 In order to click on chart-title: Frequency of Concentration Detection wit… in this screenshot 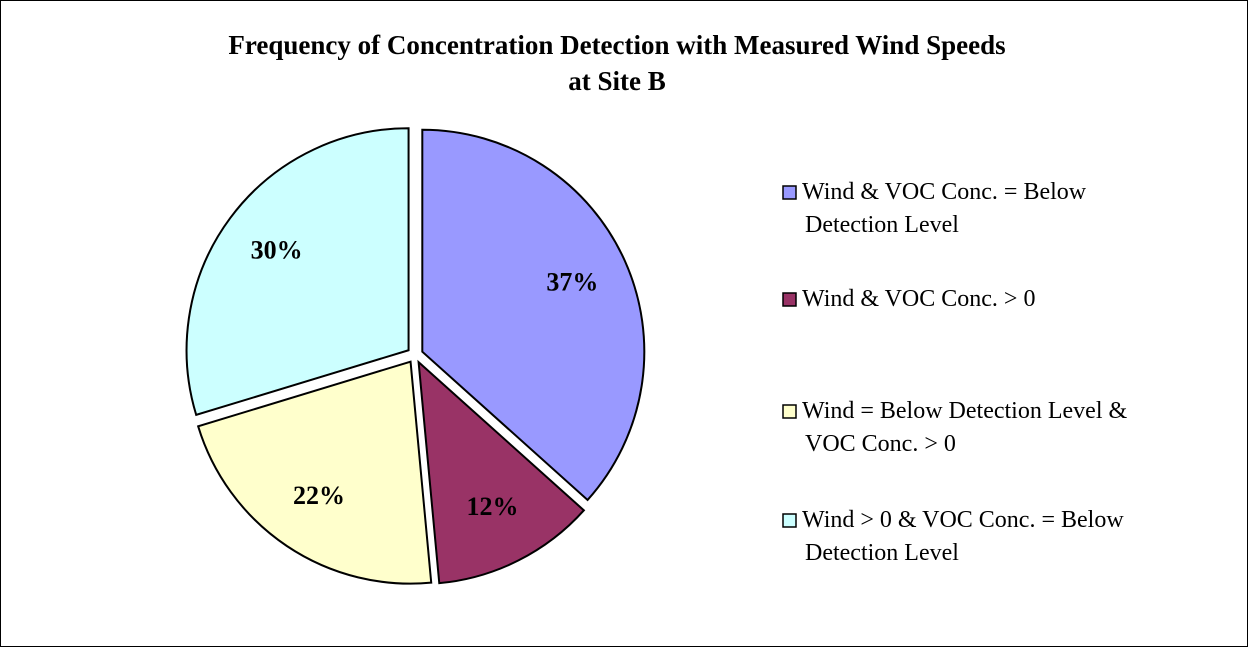, I will do `click(616, 45)`.